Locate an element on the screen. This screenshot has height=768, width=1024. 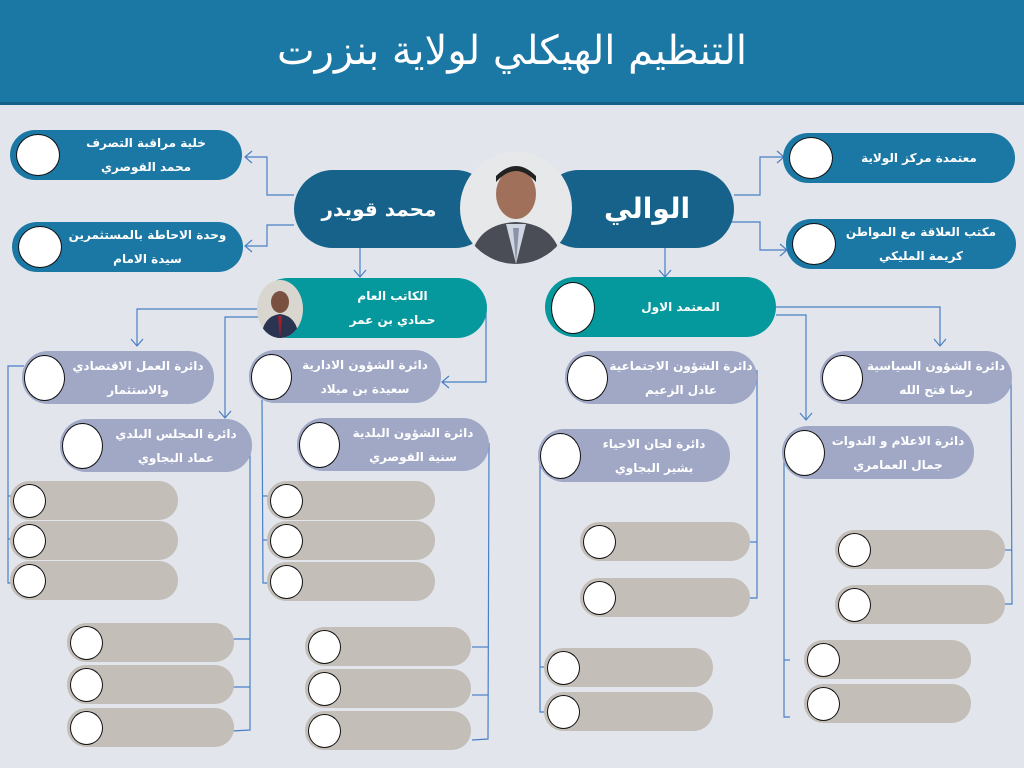
department-name: سعيدة بن ميلاد is located at coordinates (365, 388).